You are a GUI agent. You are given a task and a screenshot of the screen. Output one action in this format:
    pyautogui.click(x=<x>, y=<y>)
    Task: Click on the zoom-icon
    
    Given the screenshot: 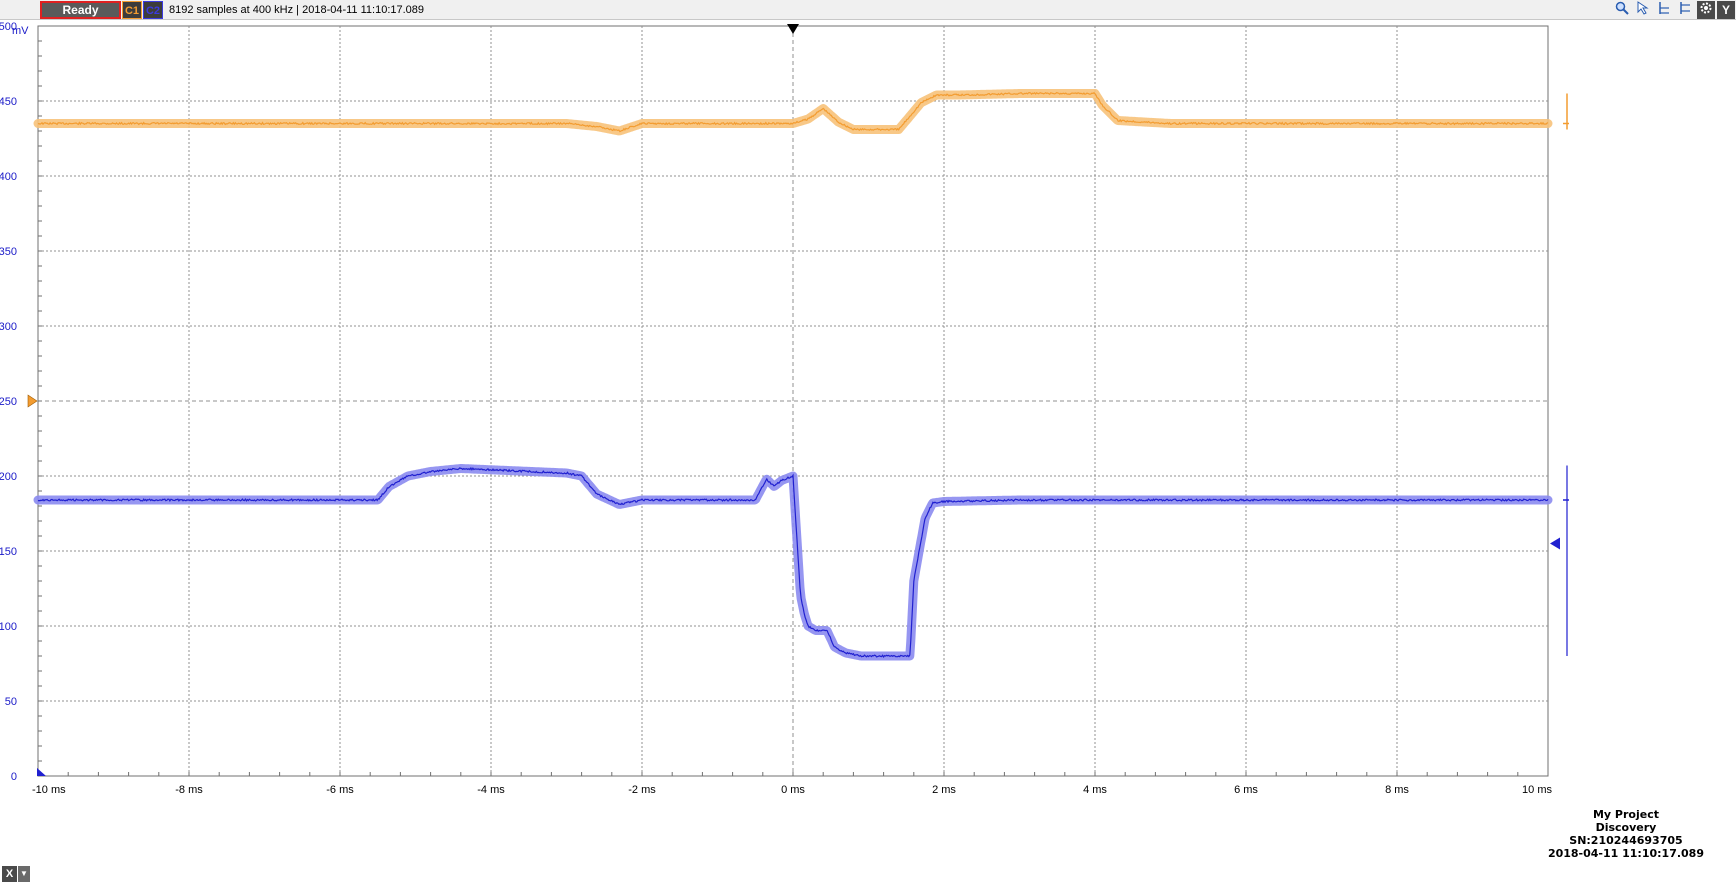 What is the action you would take?
    pyautogui.click(x=1622, y=10)
    